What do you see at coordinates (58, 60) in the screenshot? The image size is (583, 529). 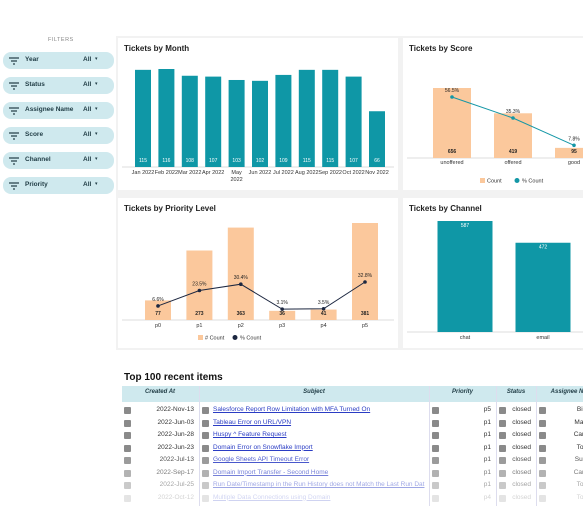 I see `filter-pill: Year All ▾` at bounding box center [58, 60].